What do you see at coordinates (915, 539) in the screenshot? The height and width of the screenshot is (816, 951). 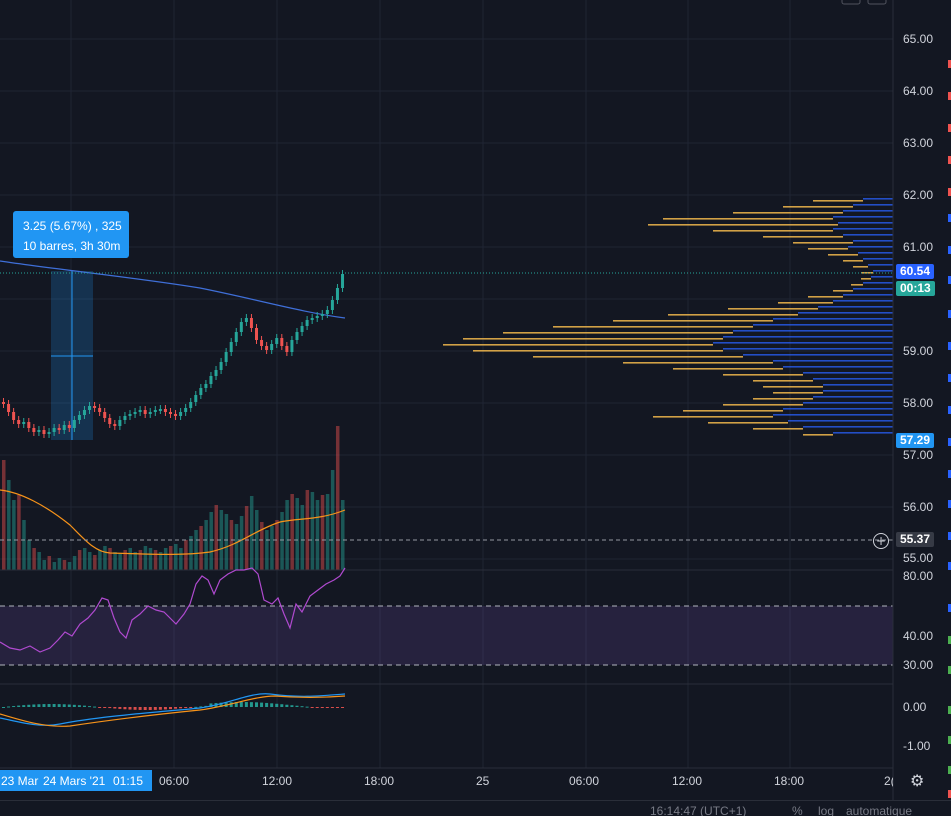 I see `crosshair-price-tag: 55.37` at bounding box center [915, 539].